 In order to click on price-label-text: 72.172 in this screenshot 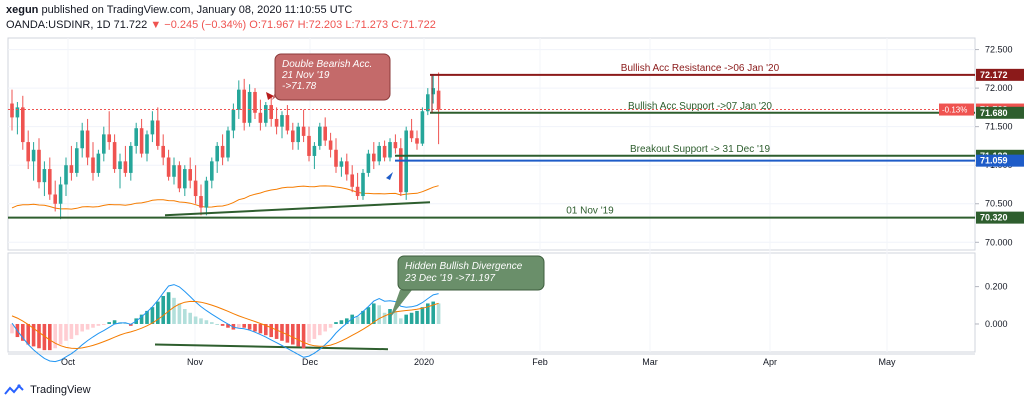, I will do `click(994, 75)`.